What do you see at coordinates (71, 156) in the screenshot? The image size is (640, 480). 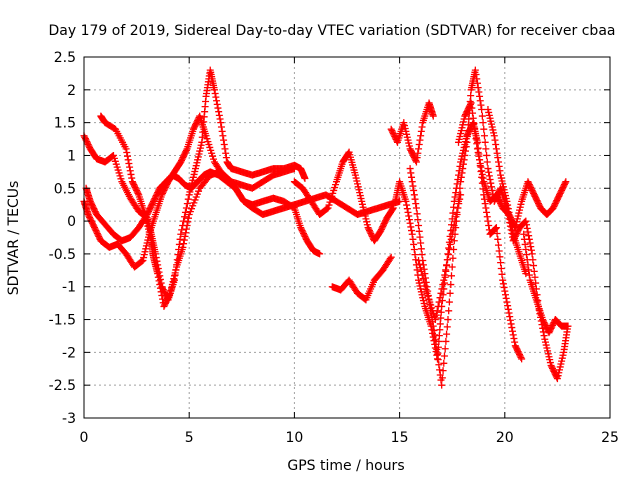 I see `y-tick-label: 1` at bounding box center [71, 156].